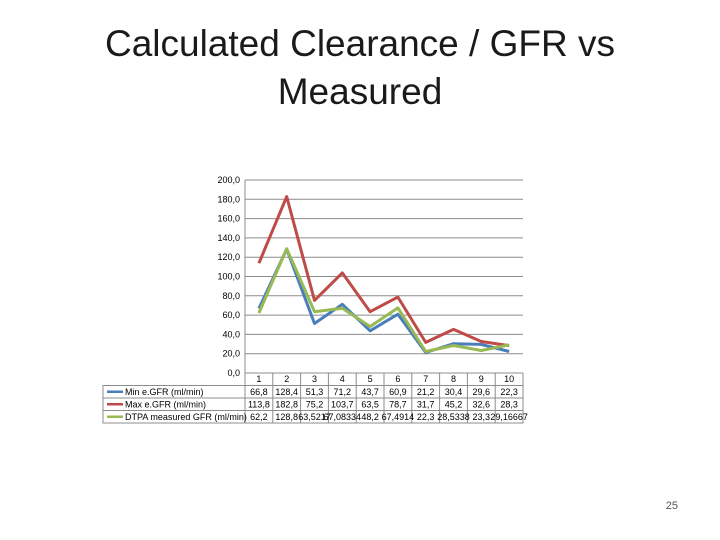 The height and width of the screenshot is (540, 720). I want to click on data-value-label: 32,6, so click(482, 405).